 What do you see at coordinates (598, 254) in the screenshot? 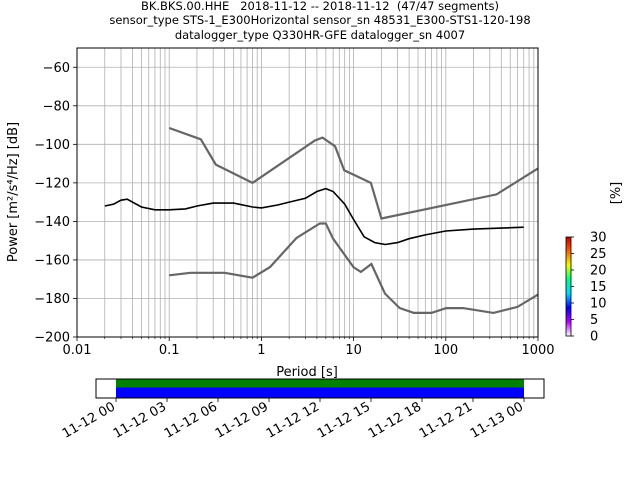
I see `colorbar-tick-label: 25` at bounding box center [598, 254].